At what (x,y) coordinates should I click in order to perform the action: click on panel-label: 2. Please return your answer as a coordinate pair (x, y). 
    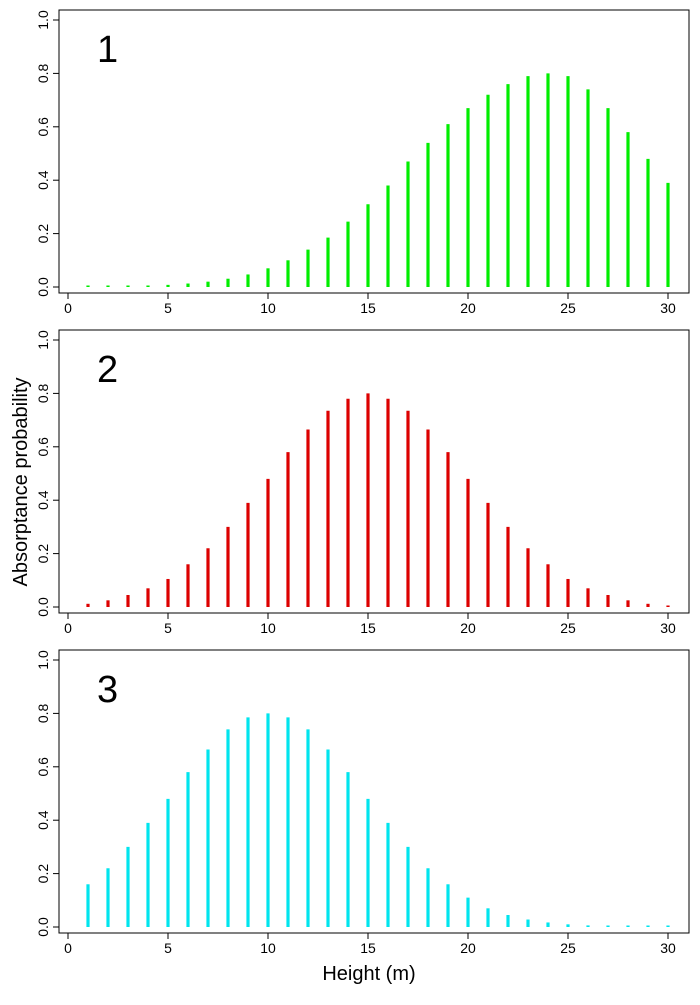
    Looking at the image, I should click on (107, 370).